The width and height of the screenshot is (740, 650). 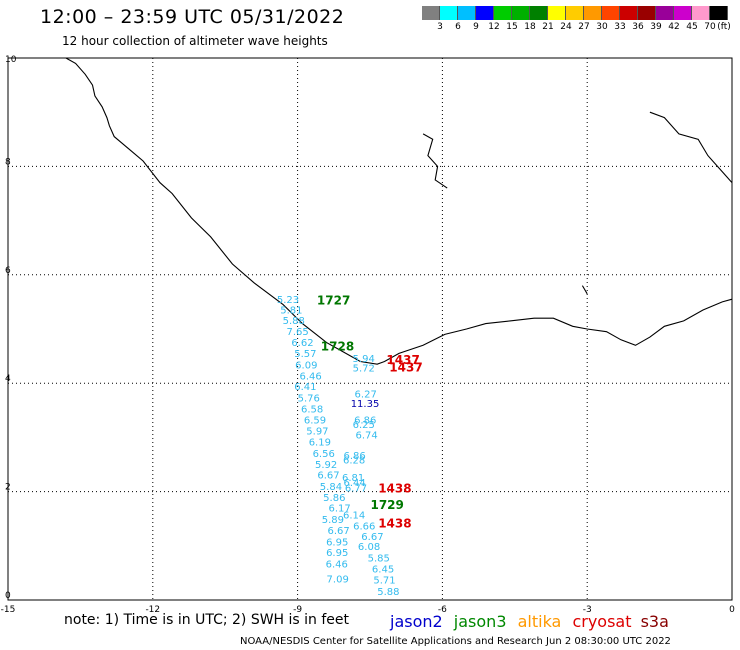 I want to click on wave-height-label: 6.66, so click(x=364, y=527).